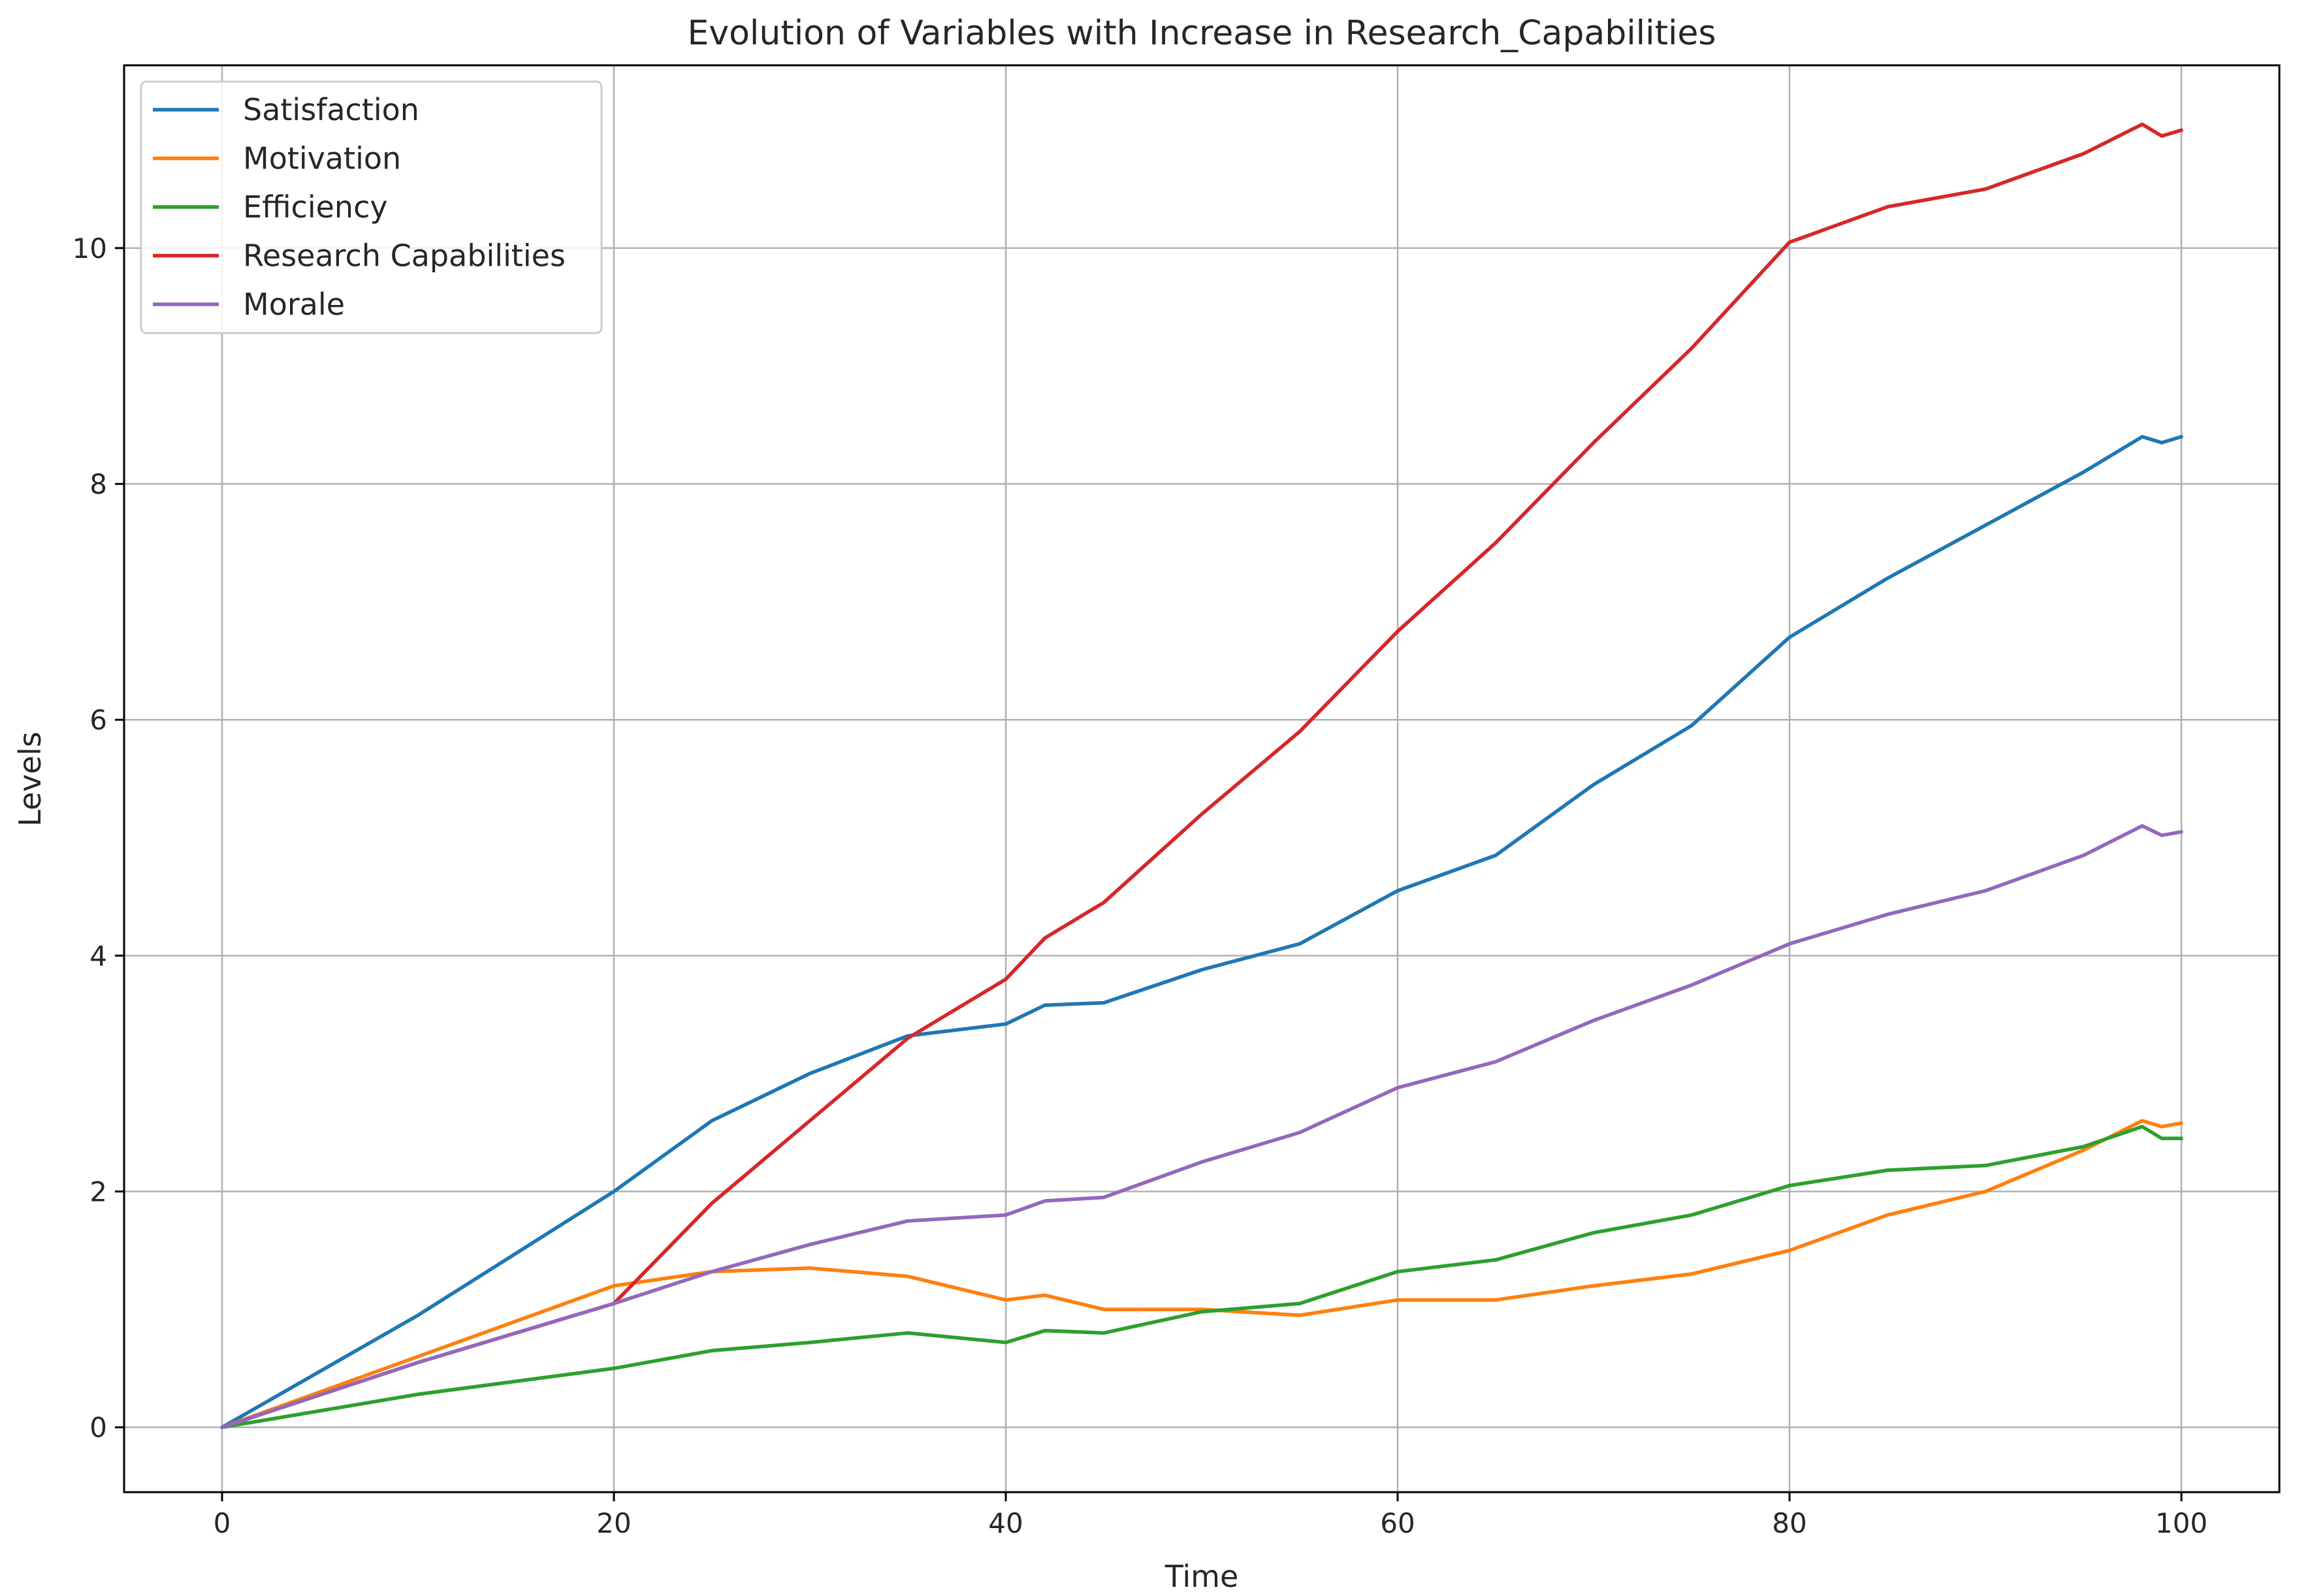  What do you see at coordinates (1202, 1576) in the screenshot?
I see `x-axis-label: Time` at bounding box center [1202, 1576].